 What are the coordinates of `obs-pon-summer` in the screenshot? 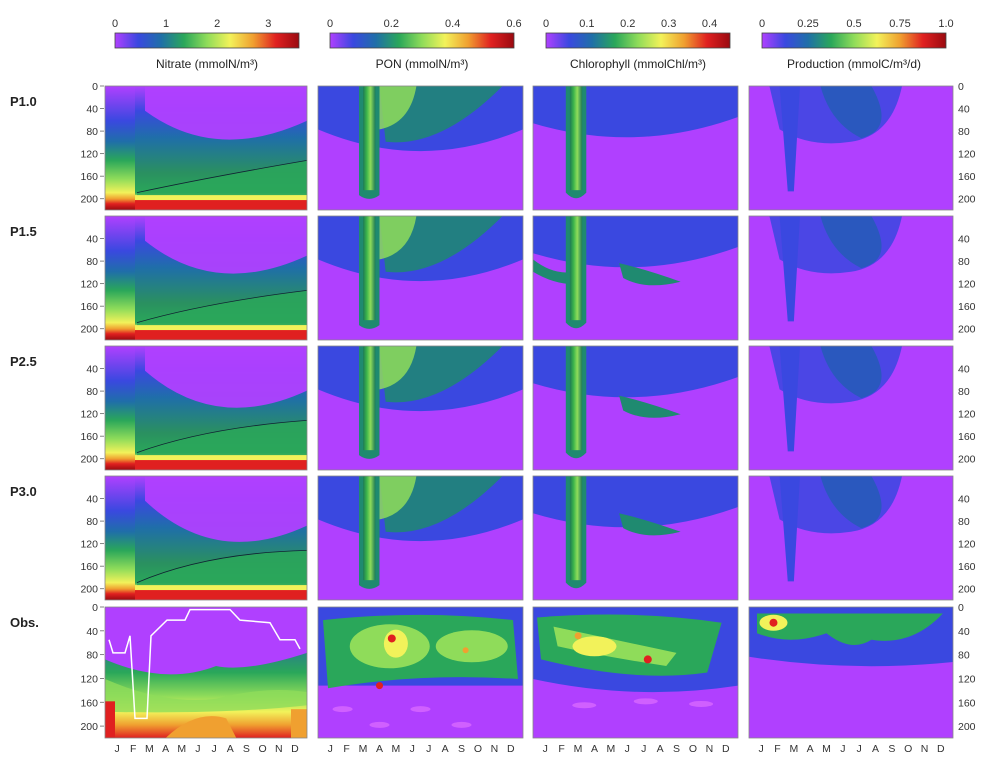 It's located at (471, 646).